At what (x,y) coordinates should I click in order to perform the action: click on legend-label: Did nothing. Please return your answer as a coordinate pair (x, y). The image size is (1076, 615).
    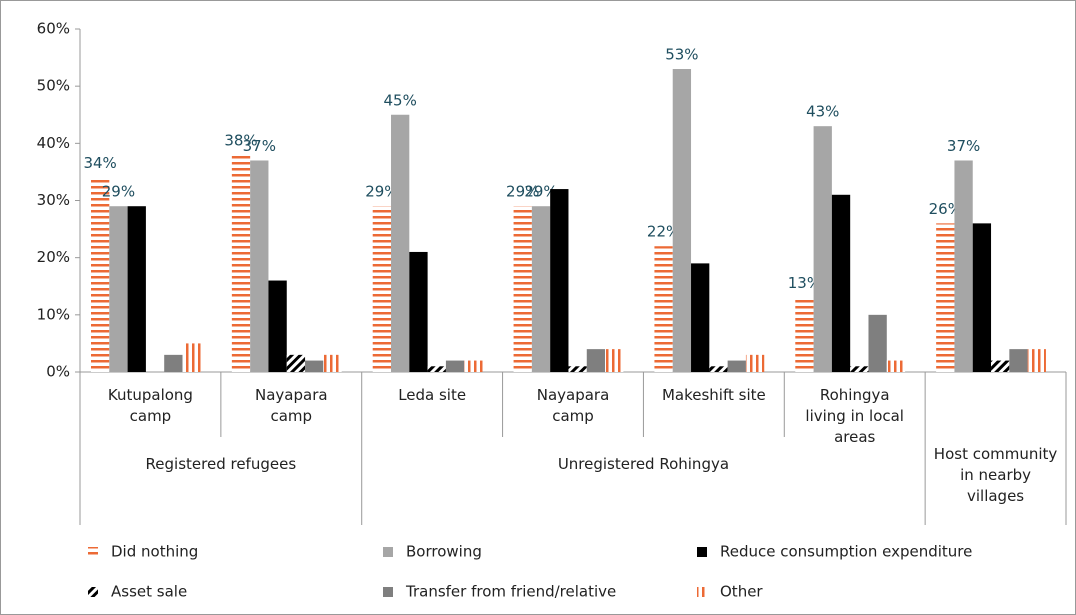
    Looking at the image, I should click on (154, 552).